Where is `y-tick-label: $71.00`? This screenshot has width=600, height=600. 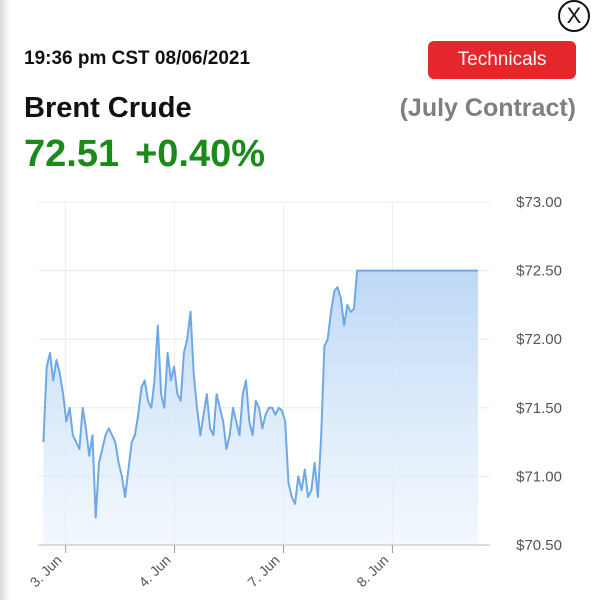 y-tick-label: $71.00 is located at coordinates (539, 476).